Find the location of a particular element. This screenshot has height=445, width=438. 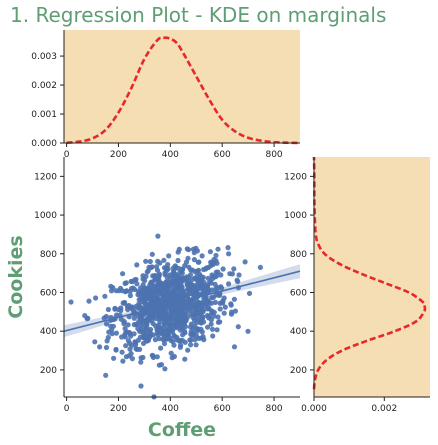

joint-y-tick-label: 200 is located at coordinates (48, 371).